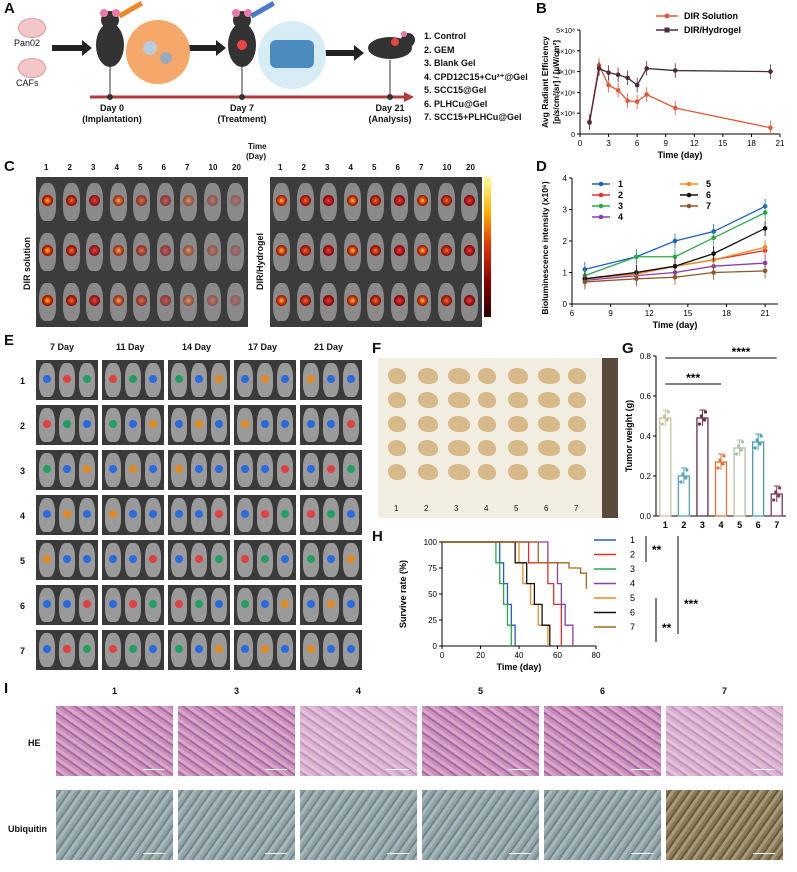 The width and height of the screenshot is (797, 872). What do you see at coordinates (679, 95) in the screenshot?
I see `series-line-DIR/Hydrogel` at bounding box center [679, 95].